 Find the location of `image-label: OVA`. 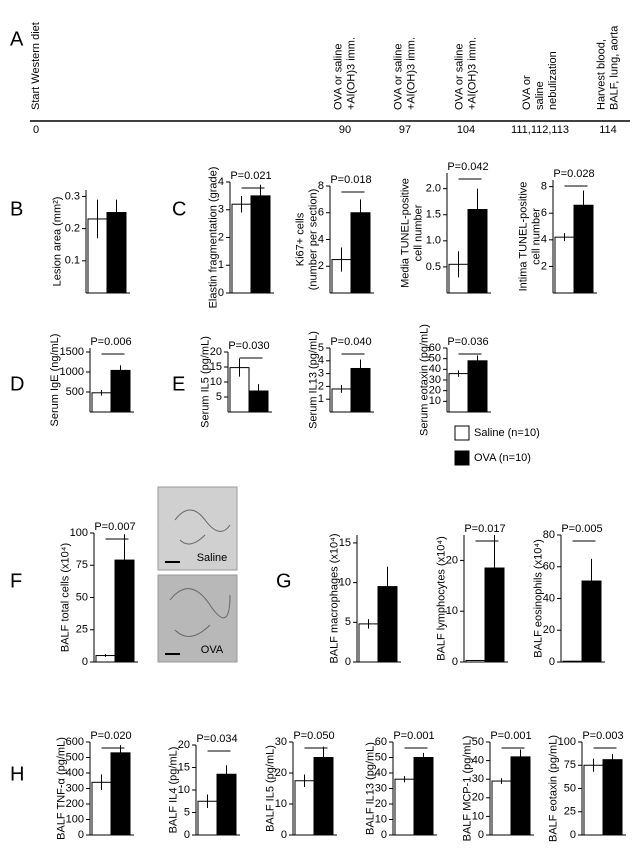

image-label: OVA is located at coordinates (212, 650).